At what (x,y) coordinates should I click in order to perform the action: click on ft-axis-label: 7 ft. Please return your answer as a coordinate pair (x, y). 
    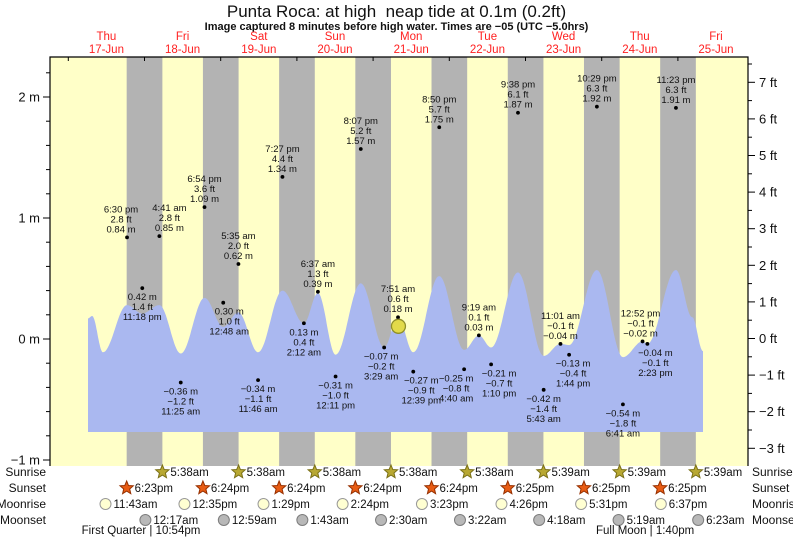
    Looking at the image, I should click on (768, 82).